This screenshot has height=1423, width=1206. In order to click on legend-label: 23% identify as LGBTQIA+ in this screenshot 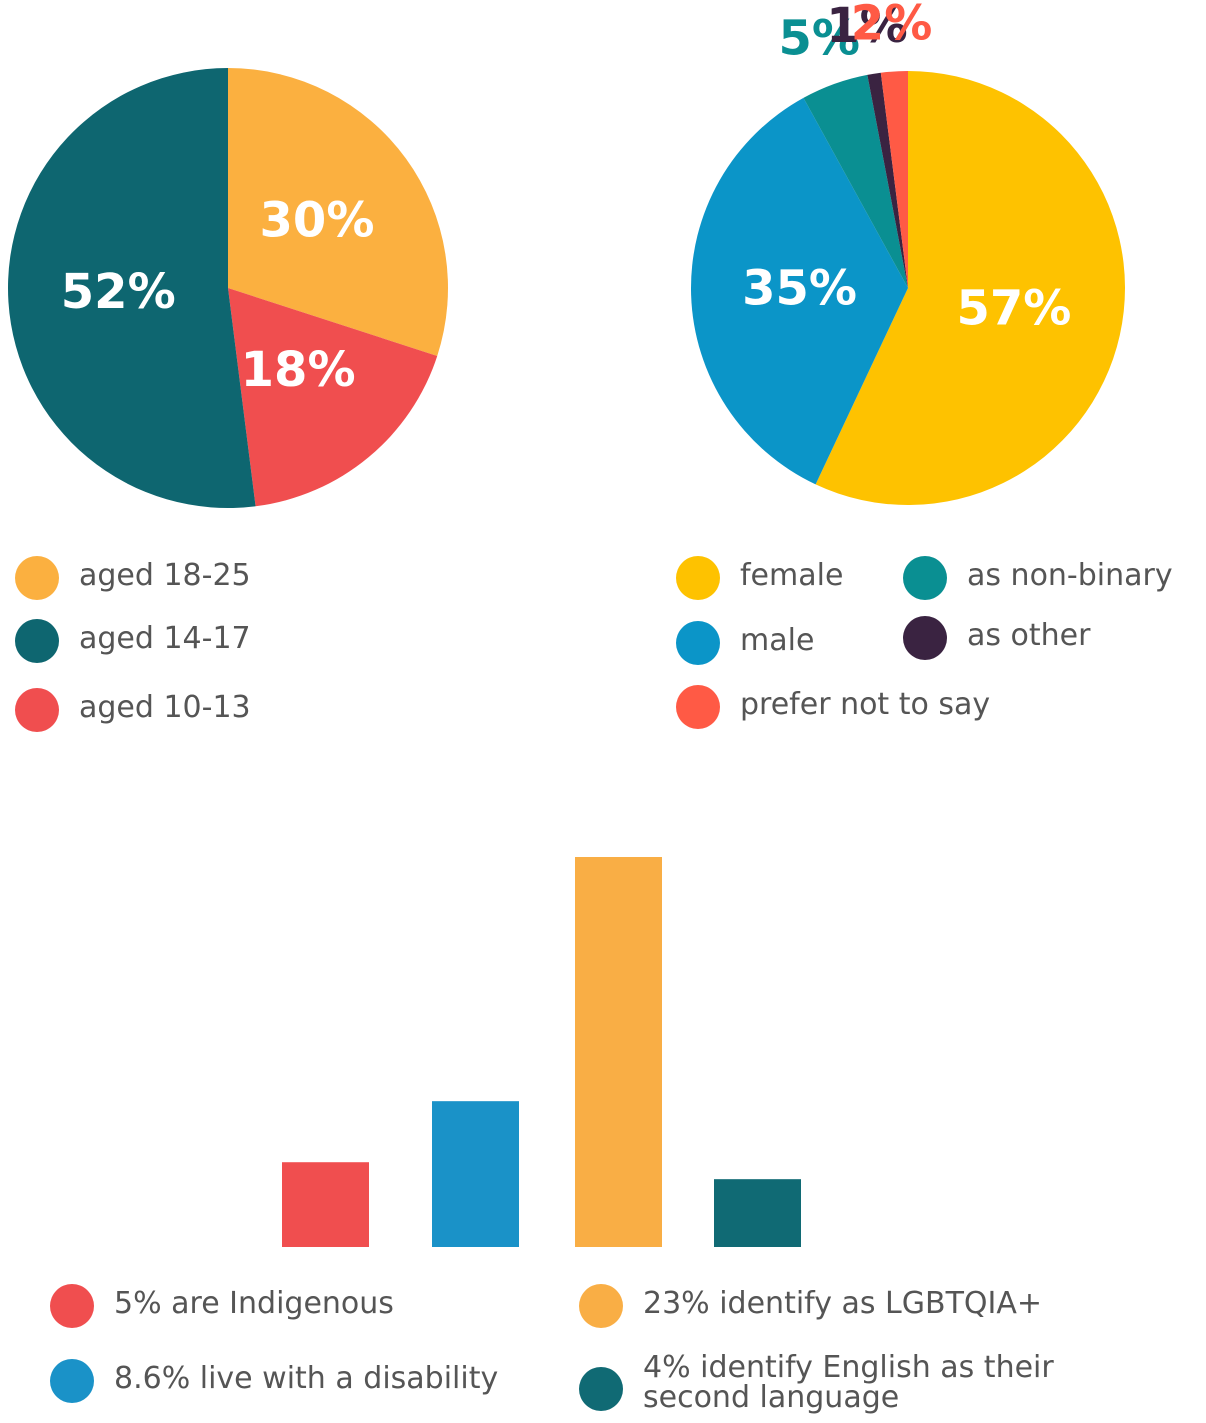, I will do `click(843, 1303)`.